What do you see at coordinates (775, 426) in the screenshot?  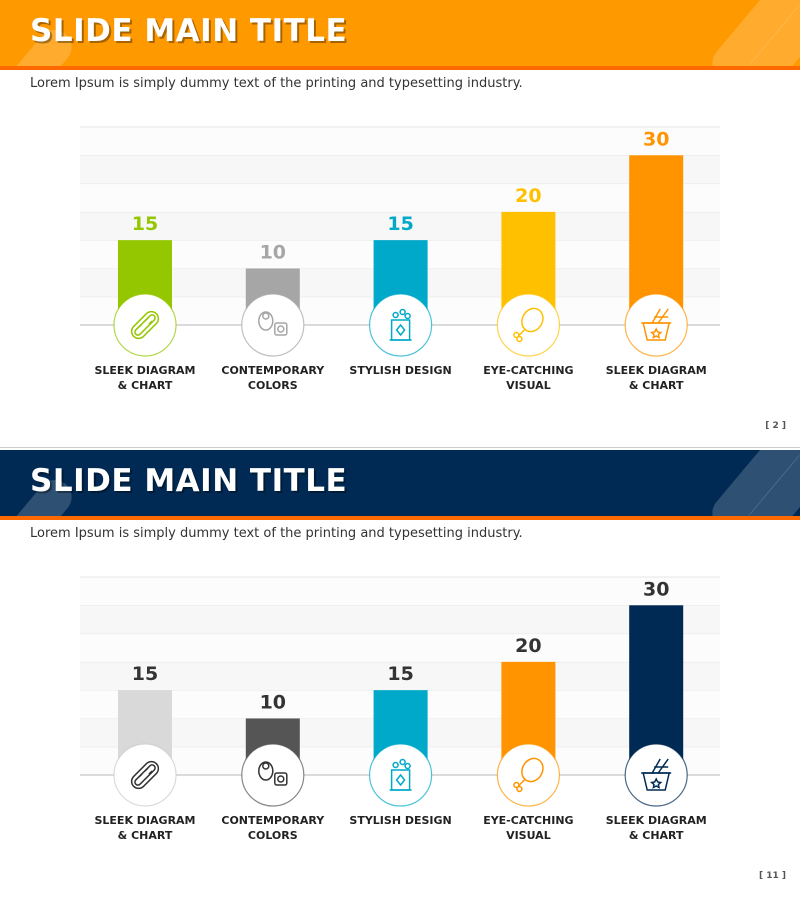 I see `page-number: [ 2 ]` at bounding box center [775, 426].